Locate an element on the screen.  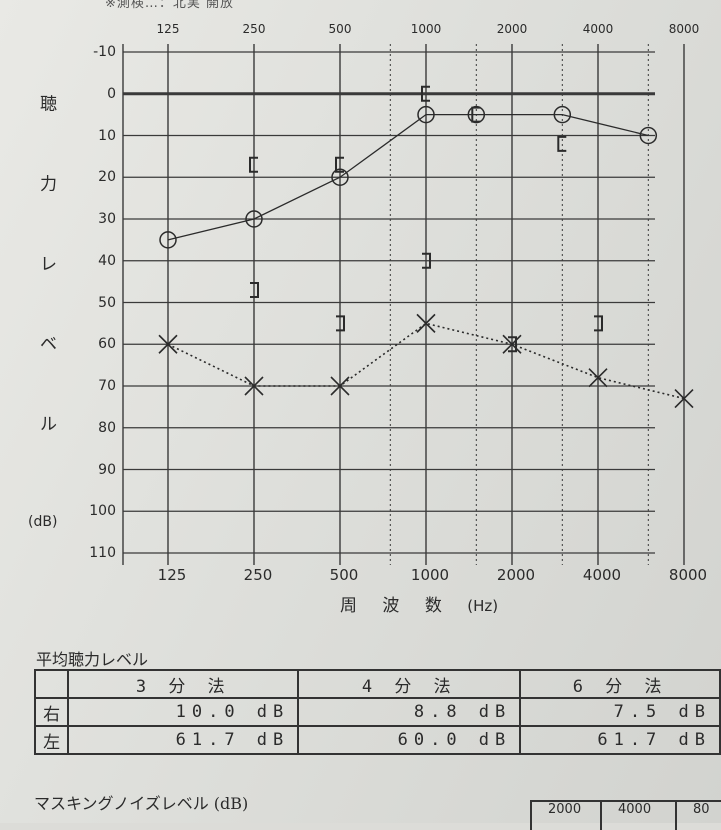
table-cell: 7.5 dB is located at coordinates (620, 712).